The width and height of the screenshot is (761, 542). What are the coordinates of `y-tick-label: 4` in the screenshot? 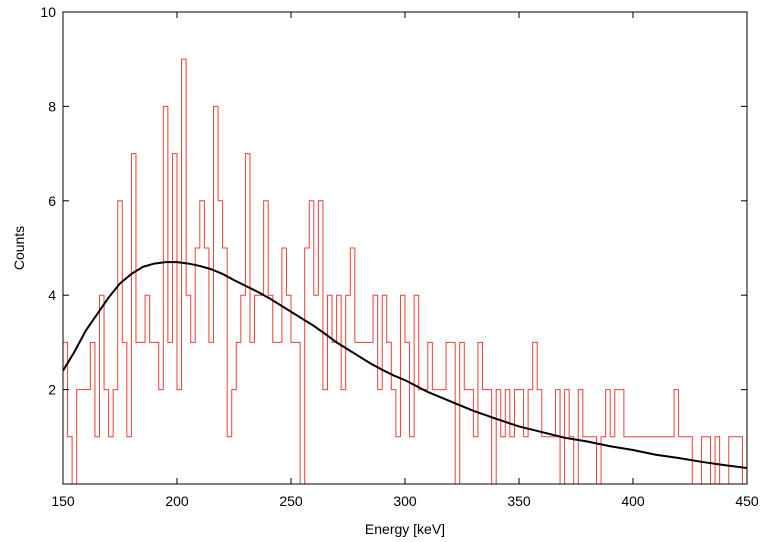 It's located at (52, 295).